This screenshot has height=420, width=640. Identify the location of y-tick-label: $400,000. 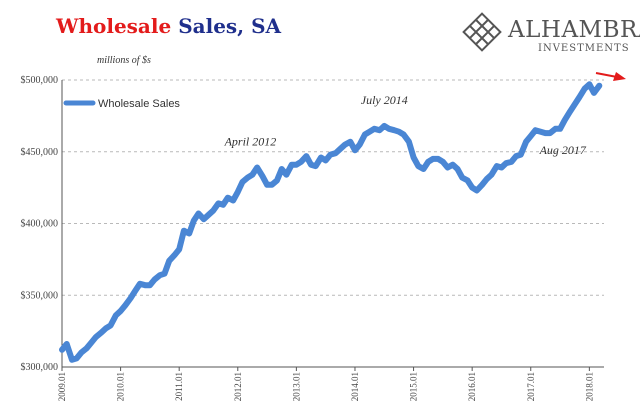
(40, 224).